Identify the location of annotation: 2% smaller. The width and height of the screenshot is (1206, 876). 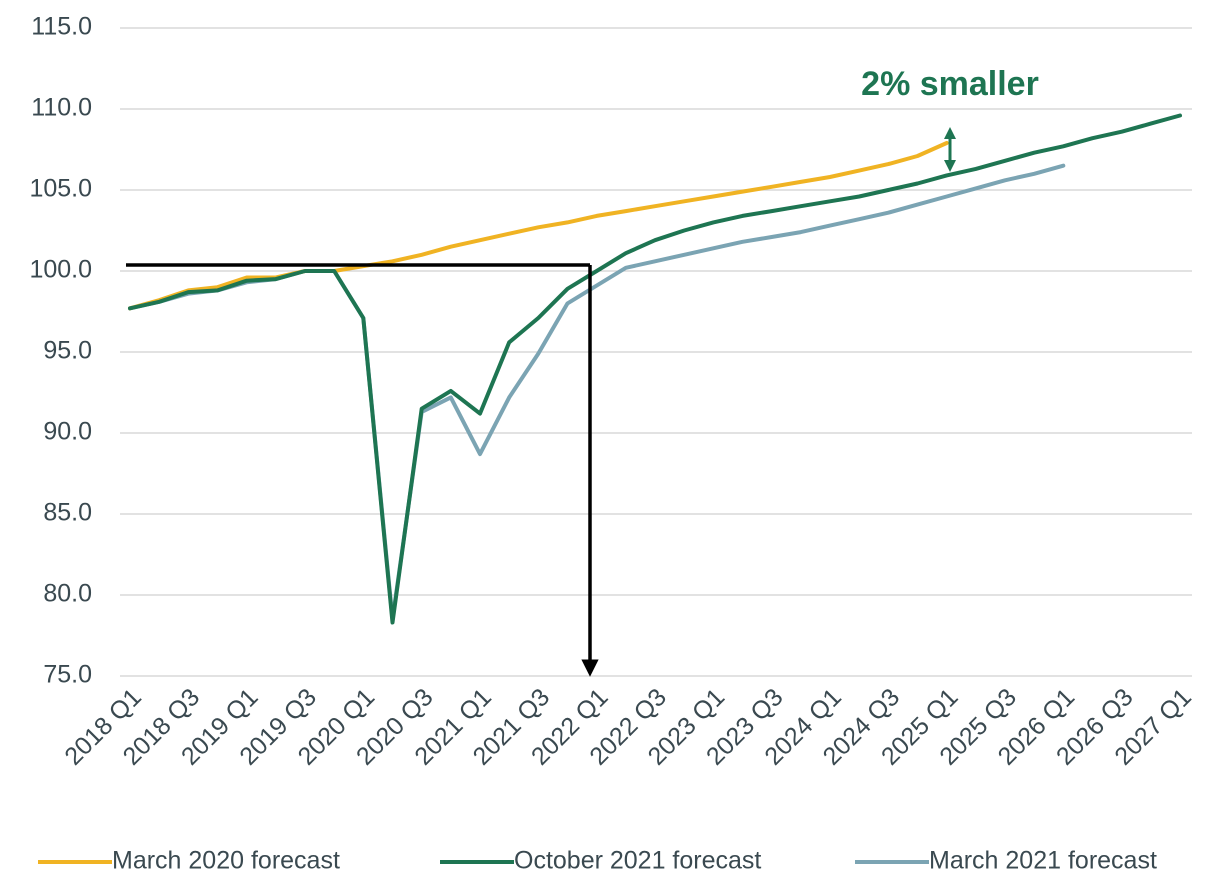
(950, 84).